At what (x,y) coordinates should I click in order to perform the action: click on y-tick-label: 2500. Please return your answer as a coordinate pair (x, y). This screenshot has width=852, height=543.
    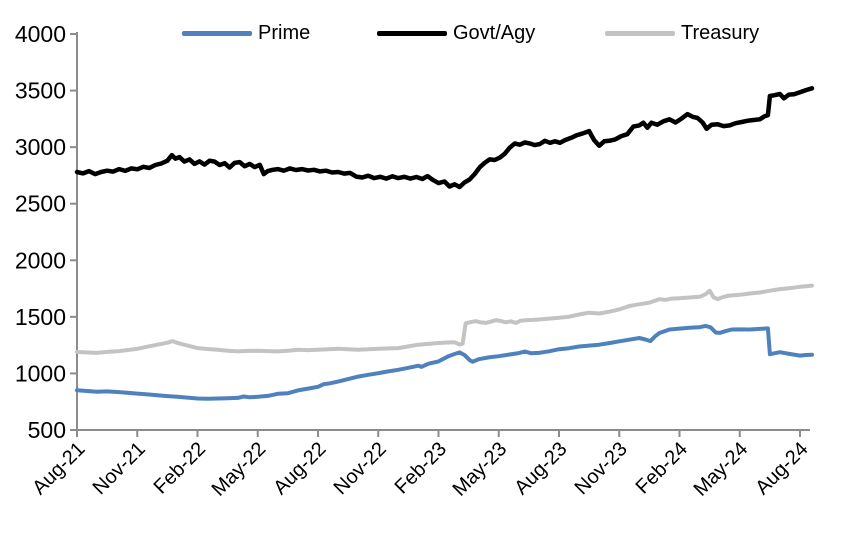
    Looking at the image, I should click on (40, 204).